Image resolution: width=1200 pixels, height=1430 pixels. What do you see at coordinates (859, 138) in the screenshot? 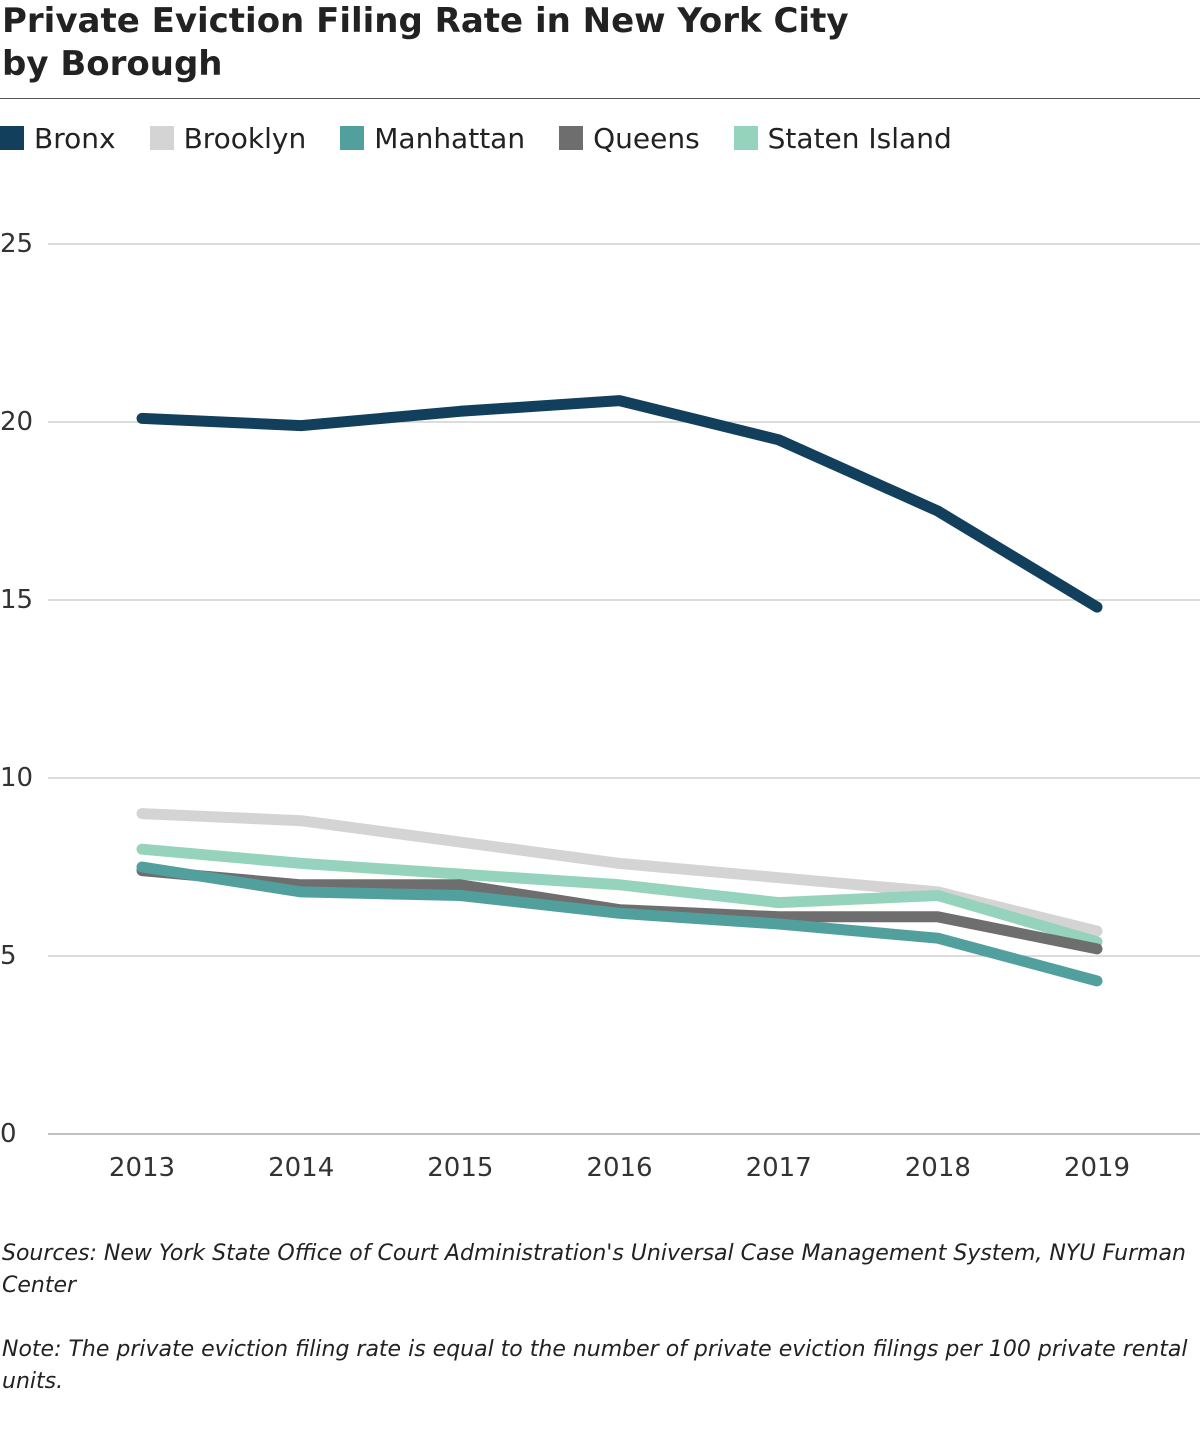
I see `legend-label-staten-island: Staten Island` at bounding box center [859, 138].